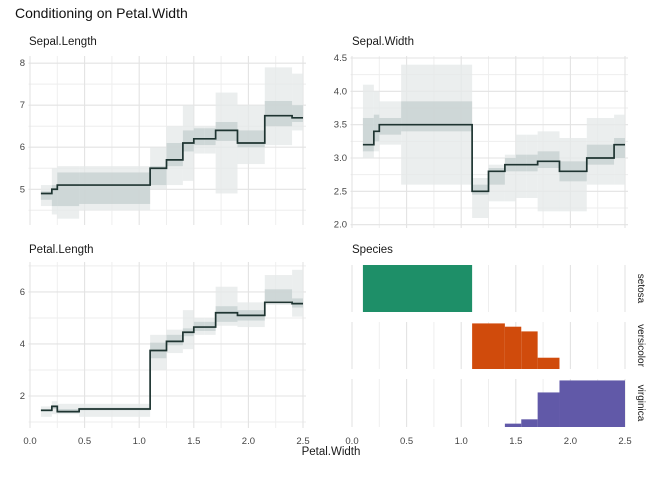  I want to click on svg-text: 2, so click(22, 396).